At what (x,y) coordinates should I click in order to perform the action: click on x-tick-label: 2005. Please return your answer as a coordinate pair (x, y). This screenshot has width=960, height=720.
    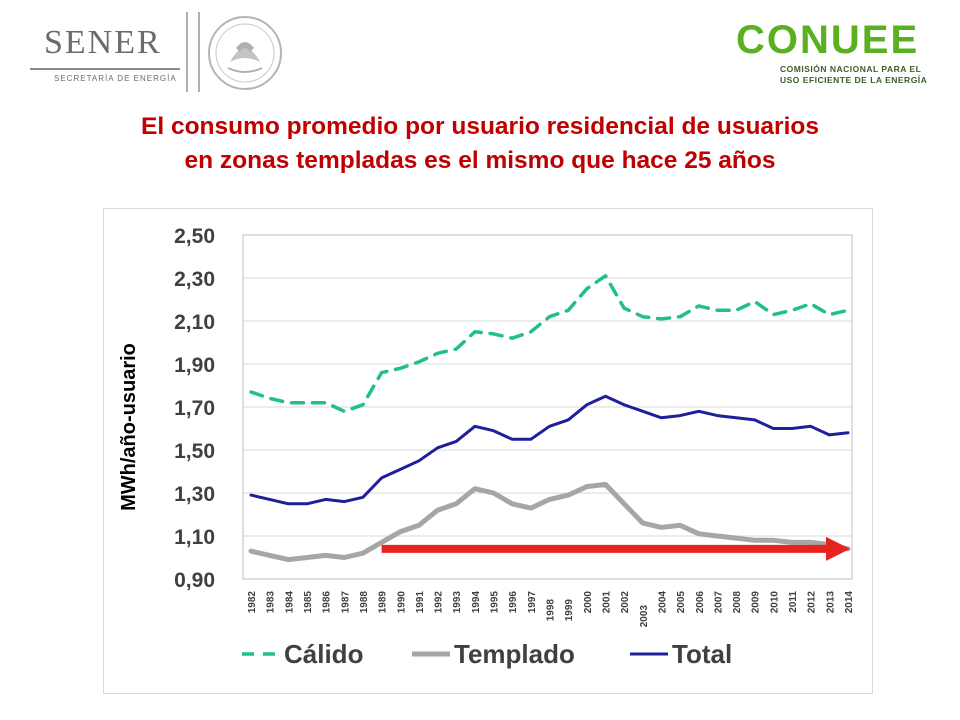
    Looking at the image, I should click on (681, 602).